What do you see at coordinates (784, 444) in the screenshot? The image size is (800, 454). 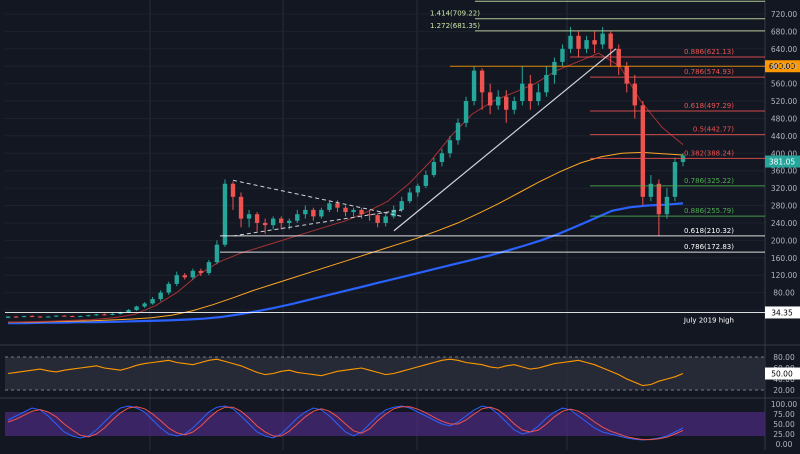 I see `stoch-tick-label: 0.00` at bounding box center [784, 444].